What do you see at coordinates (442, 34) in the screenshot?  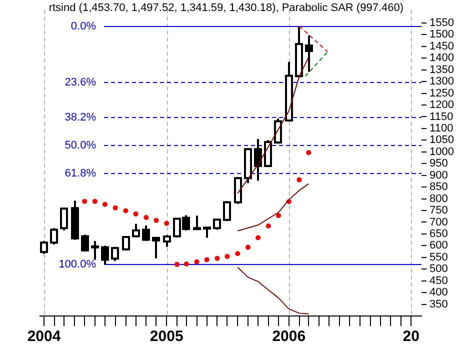 I see `y-tick-label: 1500` at bounding box center [442, 34].